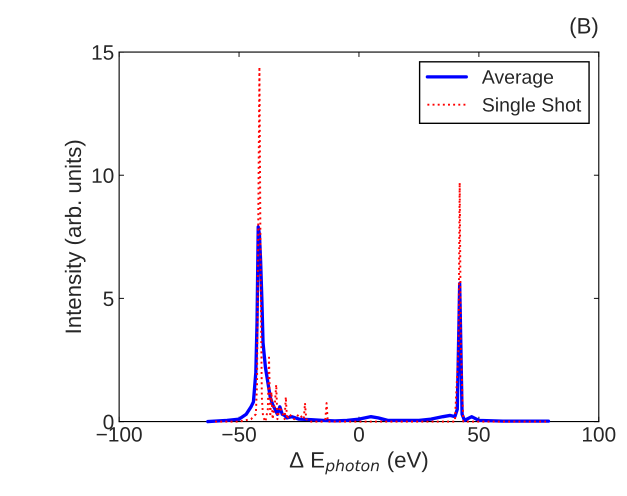 The height and width of the screenshot is (496, 627). What do you see at coordinates (532, 106) in the screenshot?
I see `legend-label: Single Shot` at bounding box center [532, 106].